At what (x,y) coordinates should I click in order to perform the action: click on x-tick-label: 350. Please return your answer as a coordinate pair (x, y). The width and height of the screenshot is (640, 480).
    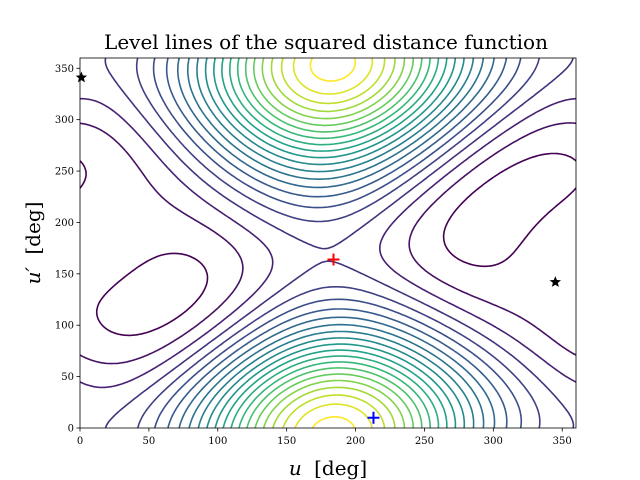
    Looking at the image, I should click on (562, 441).